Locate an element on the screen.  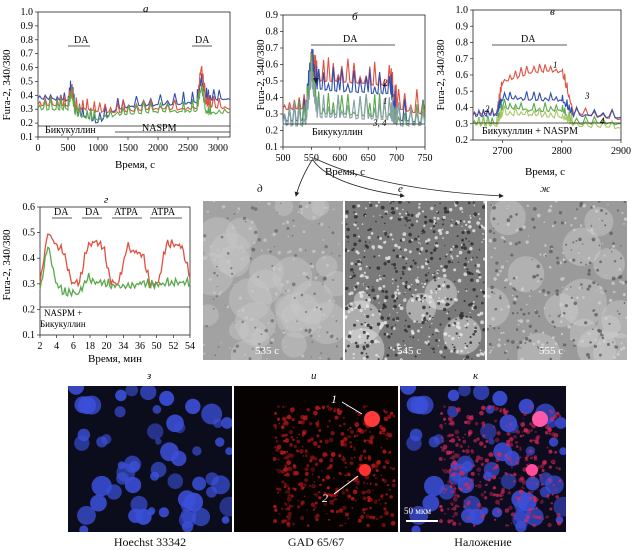
y-tick-label: 0.6 is located at coordinates (272, 65).